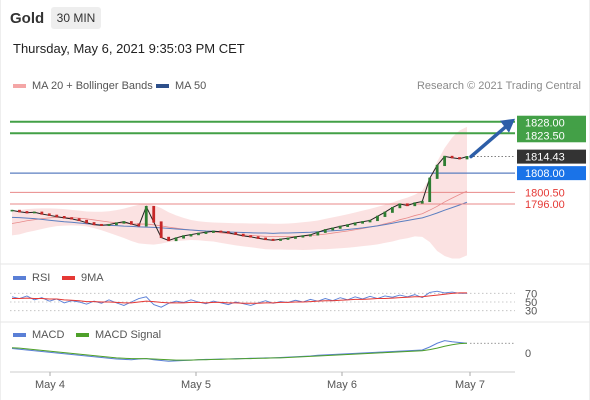  I want to click on legend-ma50: MA 50, so click(181, 86).